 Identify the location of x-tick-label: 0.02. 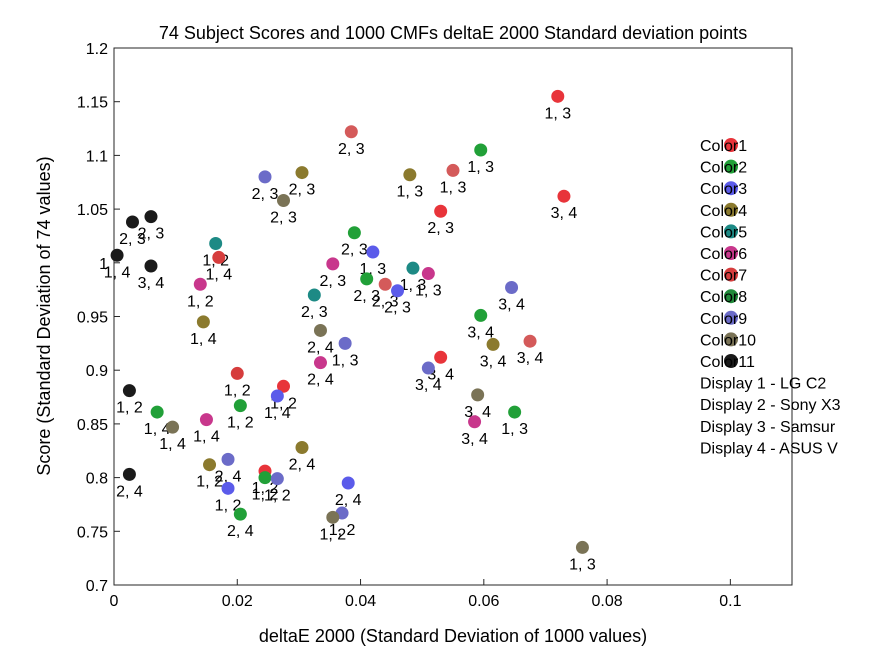
(237, 601).